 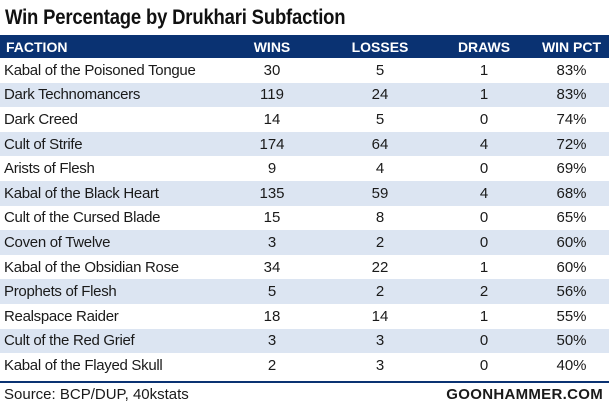 I want to click on cell-faction: Coven of Twelve, so click(x=109, y=242).